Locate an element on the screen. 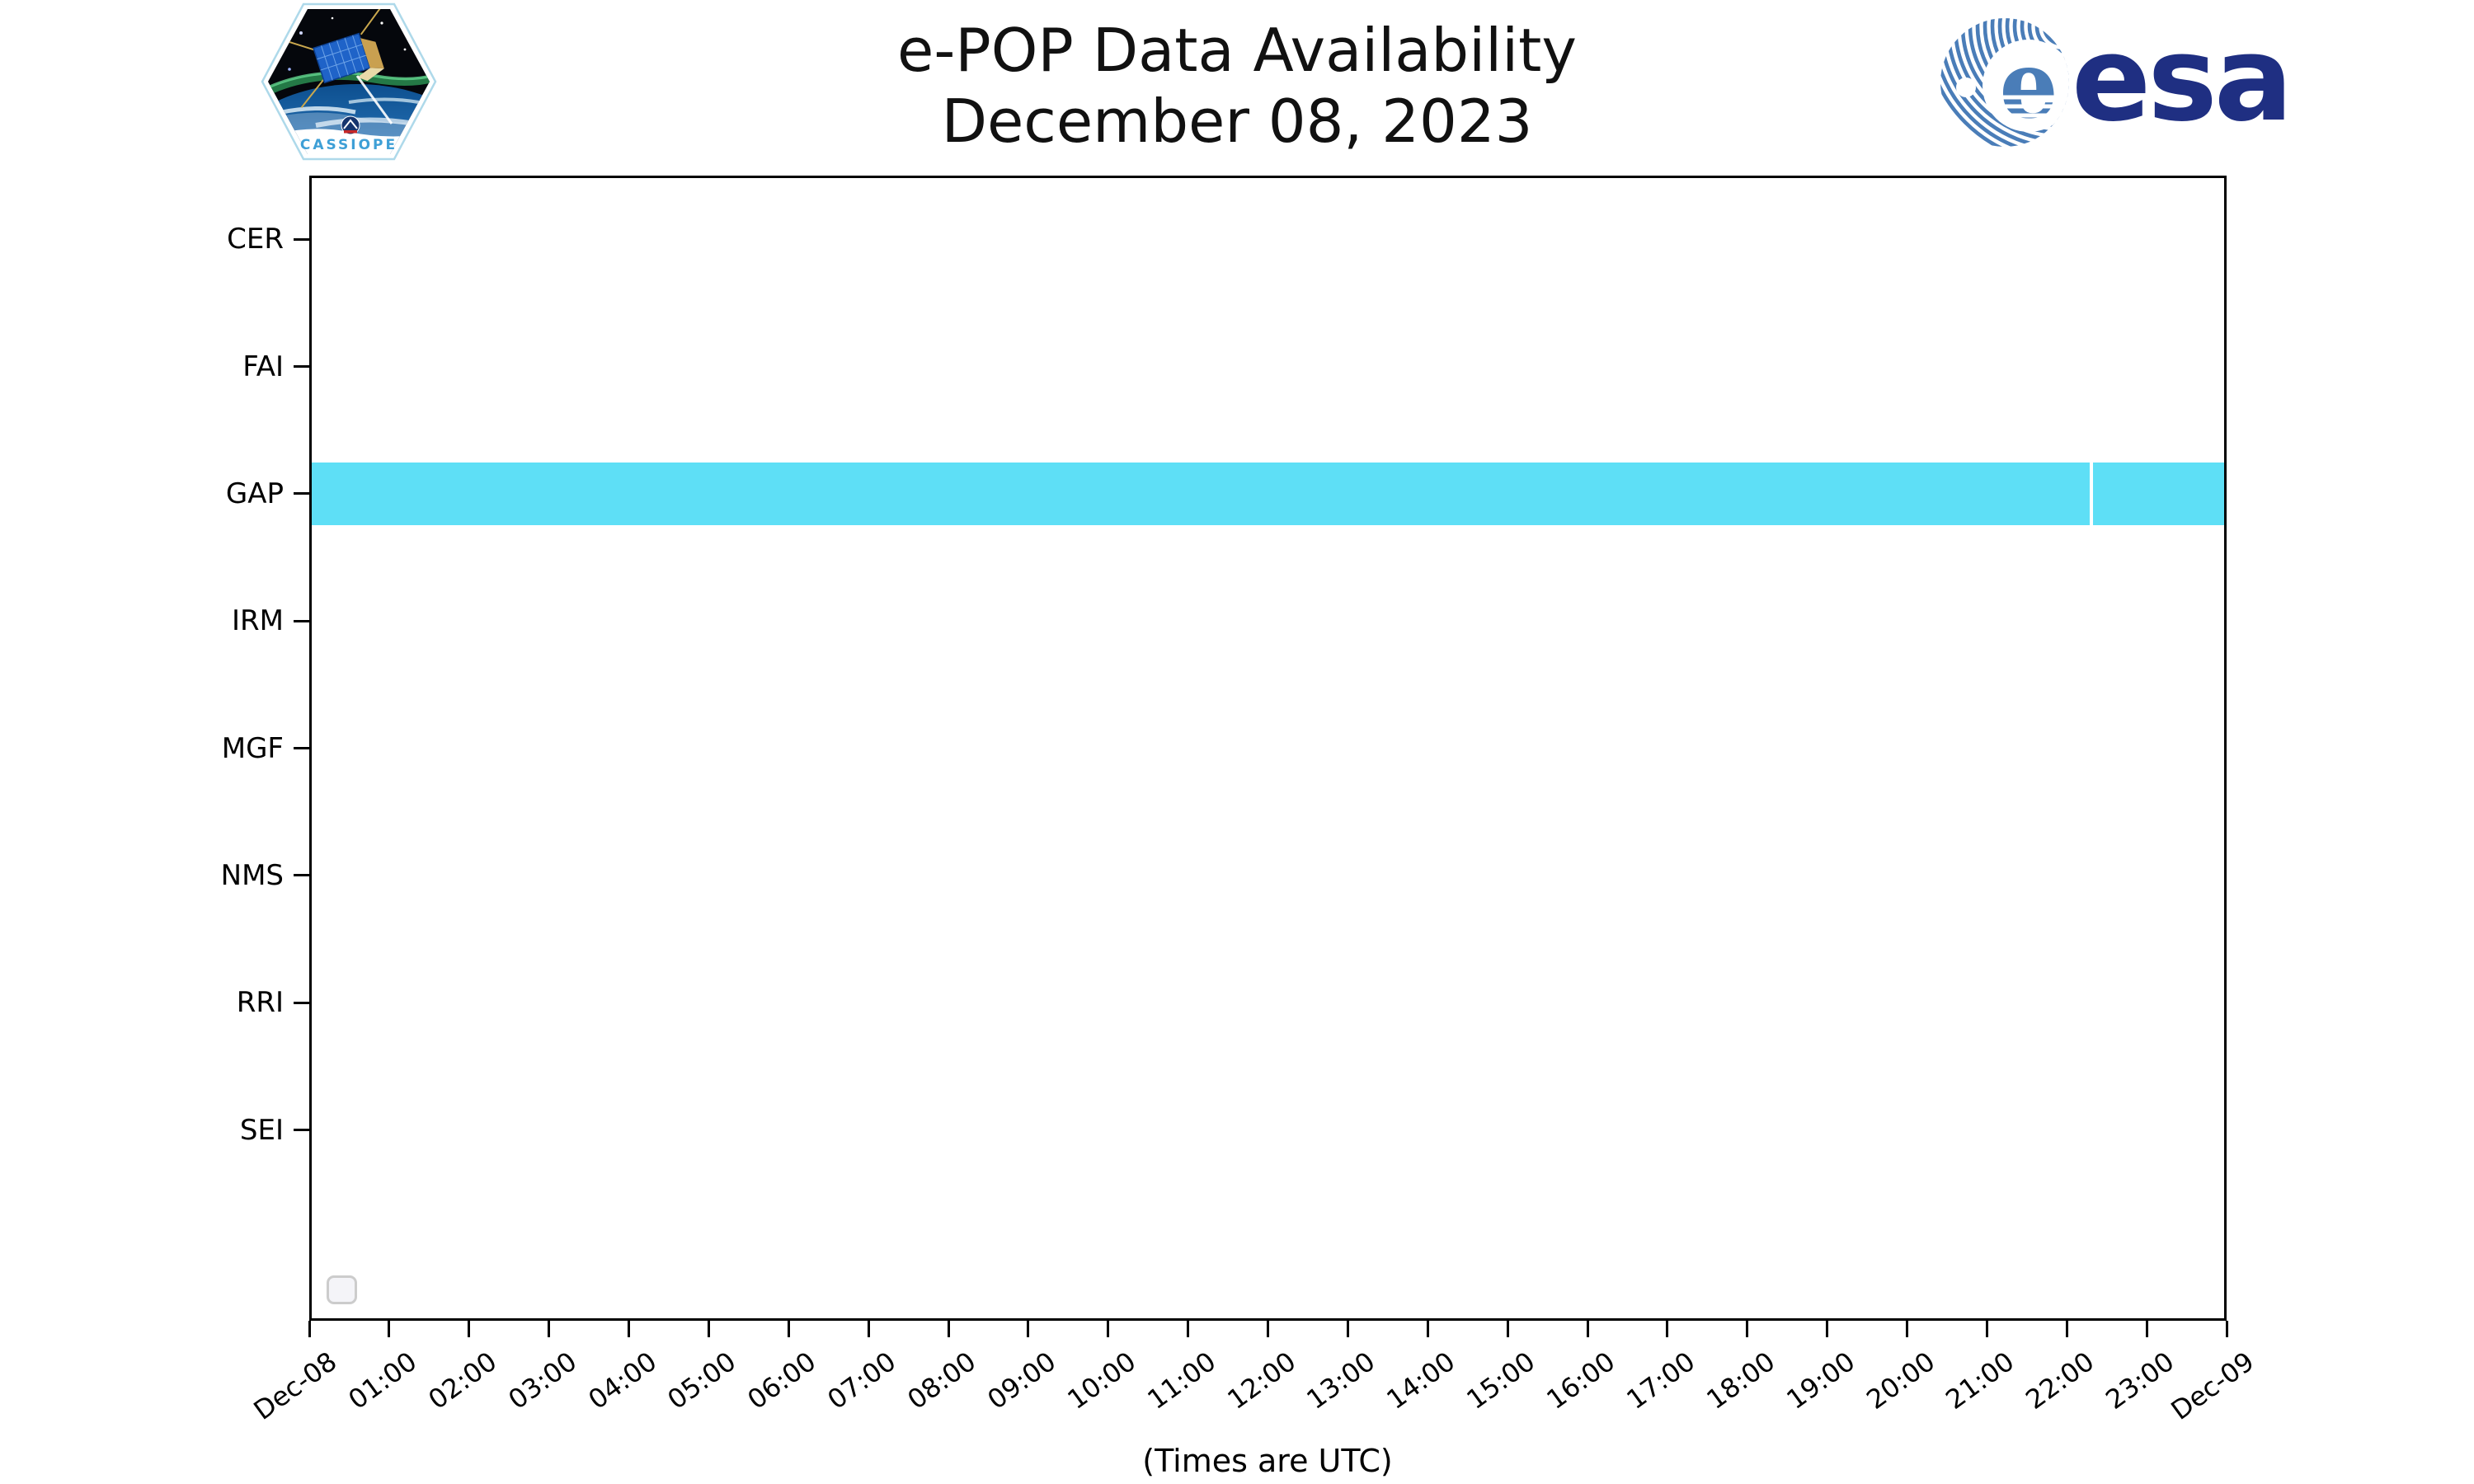 Image resolution: width=2474 pixels, height=1484 pixels. page-title: e-POP Data Availability is located at coordinates (1237, 50).